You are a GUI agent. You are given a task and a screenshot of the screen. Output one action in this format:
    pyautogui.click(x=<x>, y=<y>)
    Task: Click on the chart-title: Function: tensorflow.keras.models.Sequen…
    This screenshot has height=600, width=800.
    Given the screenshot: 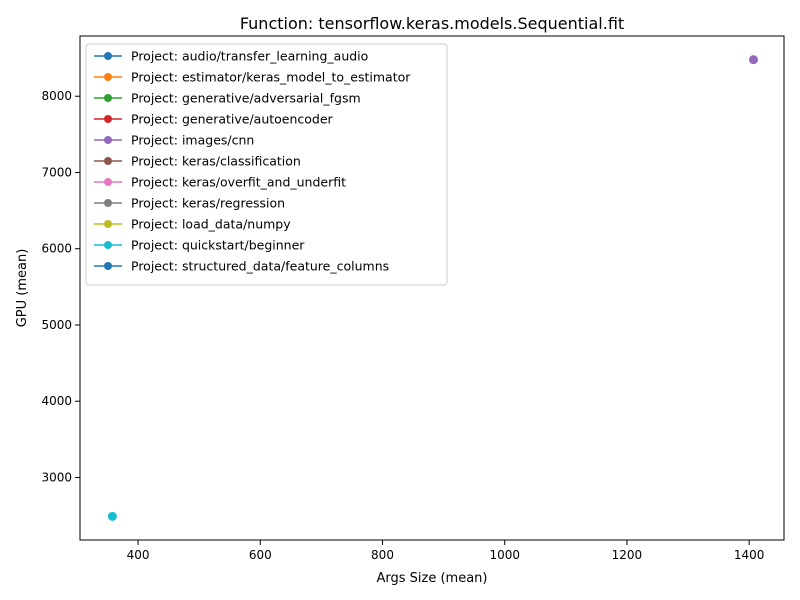 What is the action you would take?
    pyautogui.click(x=432, y=23)
    